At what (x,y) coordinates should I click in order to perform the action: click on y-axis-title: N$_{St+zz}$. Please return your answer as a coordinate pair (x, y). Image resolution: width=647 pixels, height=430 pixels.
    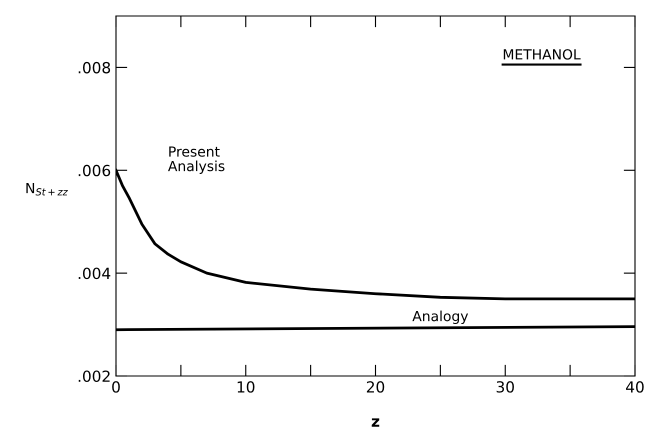
    Looking at the image, I should click on (47, 189).